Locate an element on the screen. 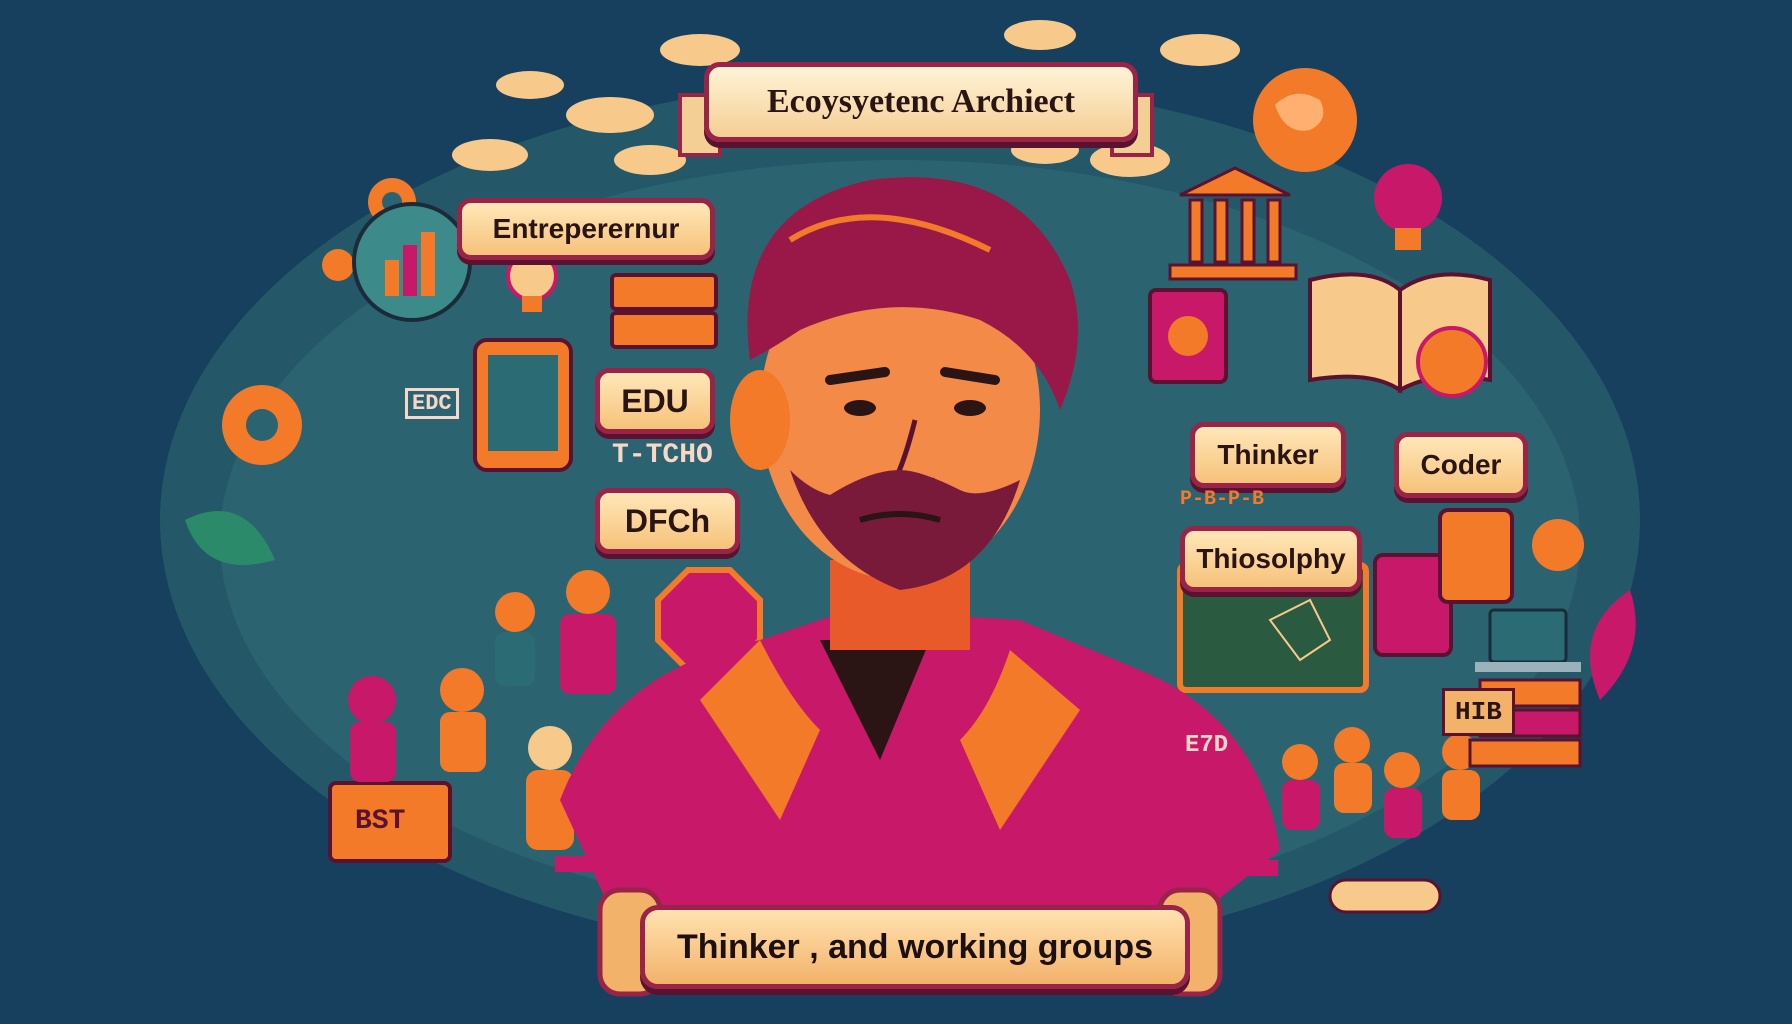  label-edc-text: EDC is located at coordinates (432, 403).